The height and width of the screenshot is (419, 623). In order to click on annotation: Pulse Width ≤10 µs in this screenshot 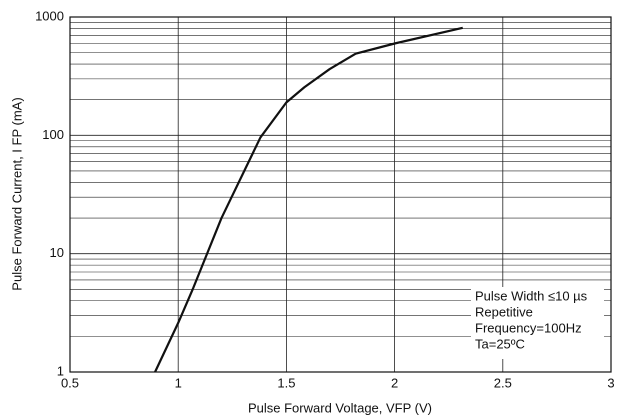, I will do `click(531, 295)`.